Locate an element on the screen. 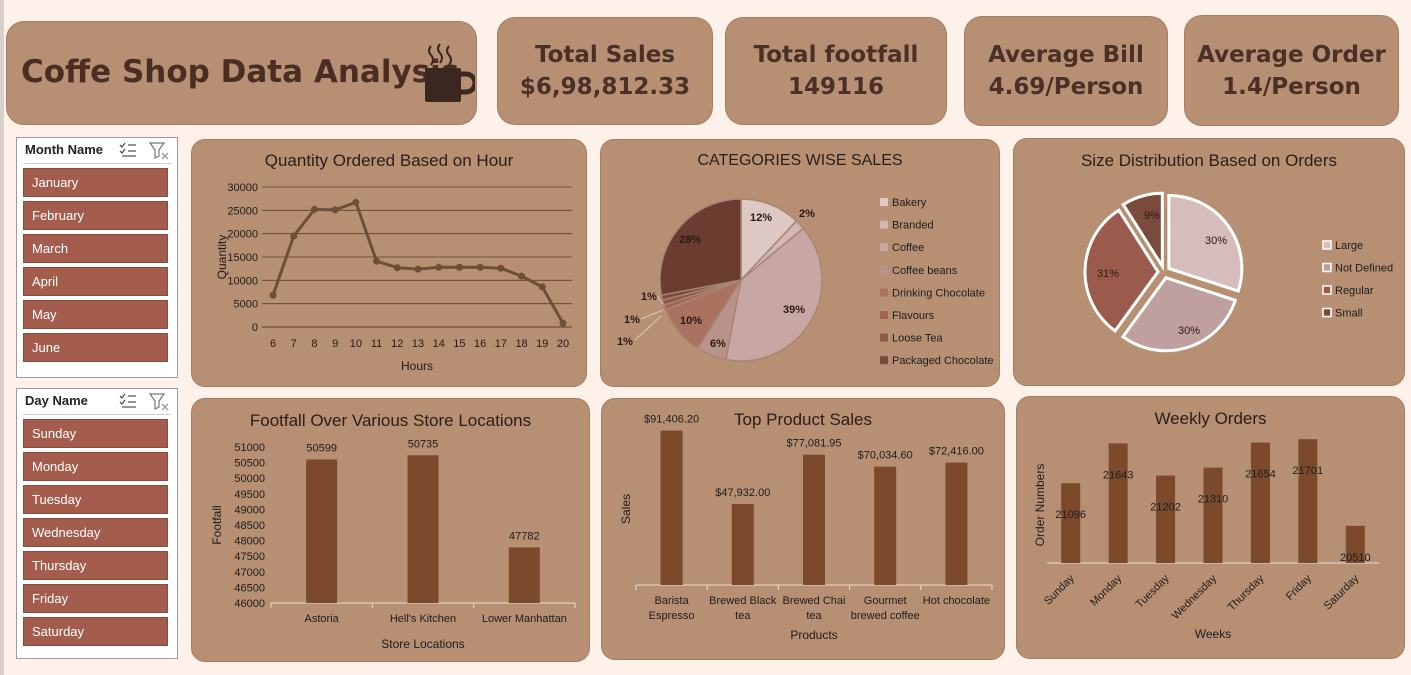 The image size is (1411, 675). y-tick-label: 50500 is located at coordinates (249, 464).